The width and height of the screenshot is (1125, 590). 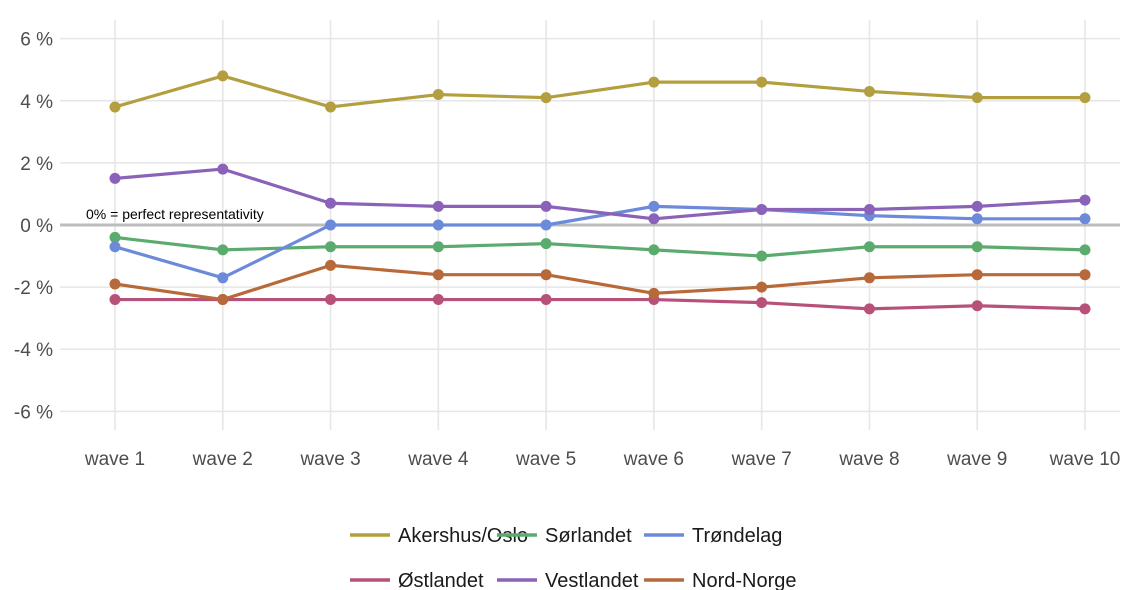 I want to click on x-tick-label: wave 1, so click(x=114, y=459).